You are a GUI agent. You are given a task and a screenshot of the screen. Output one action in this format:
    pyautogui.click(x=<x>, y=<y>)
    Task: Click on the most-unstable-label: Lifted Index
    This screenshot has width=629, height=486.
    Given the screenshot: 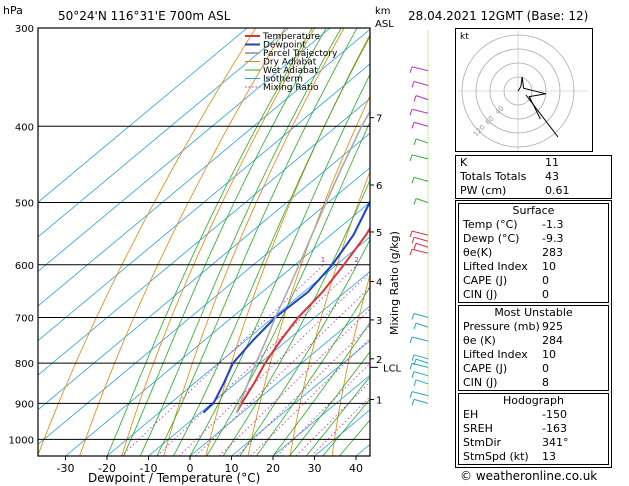 What is the action you would take?
    pyautogui.click(x=495, y=354)
    